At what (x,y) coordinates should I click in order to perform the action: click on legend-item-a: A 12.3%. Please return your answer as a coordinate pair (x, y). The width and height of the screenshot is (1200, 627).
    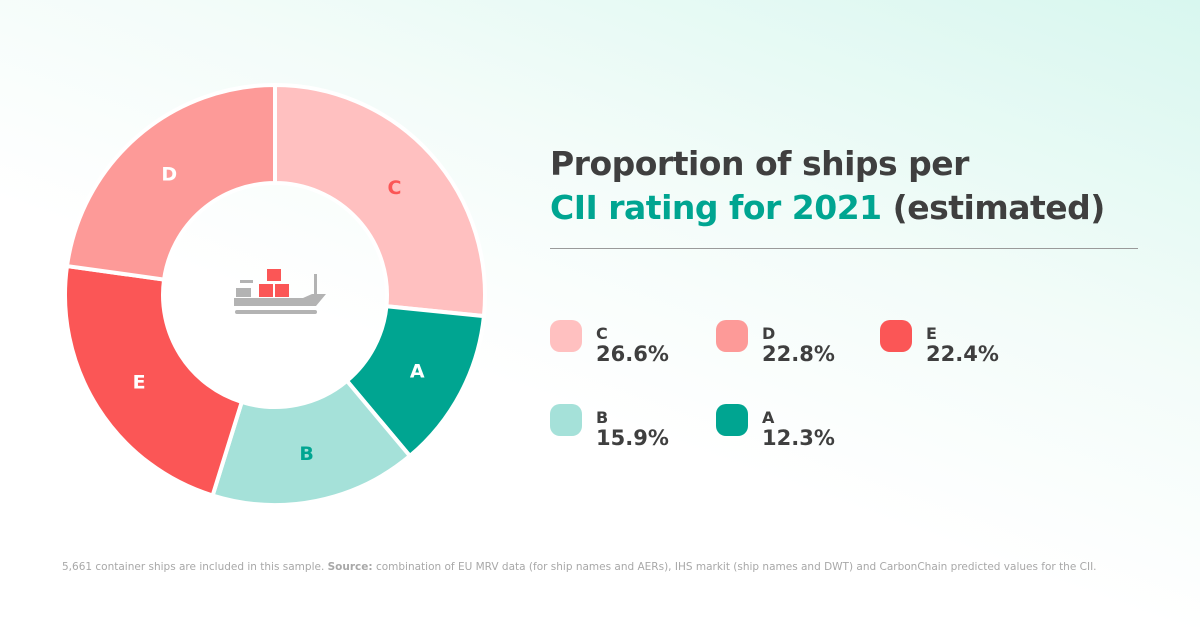
    Looking at the image, I should click on (796, 434).